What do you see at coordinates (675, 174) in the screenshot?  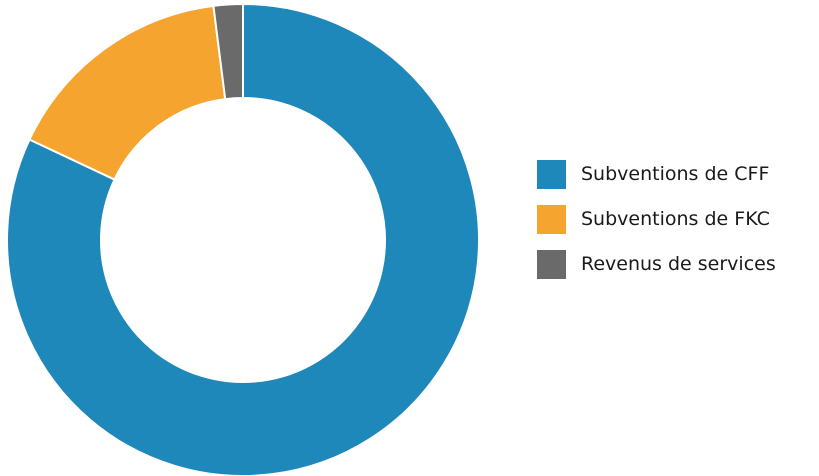 I see `legend-label-cff: Subventions de CFF` at bounding box center [675, 174].